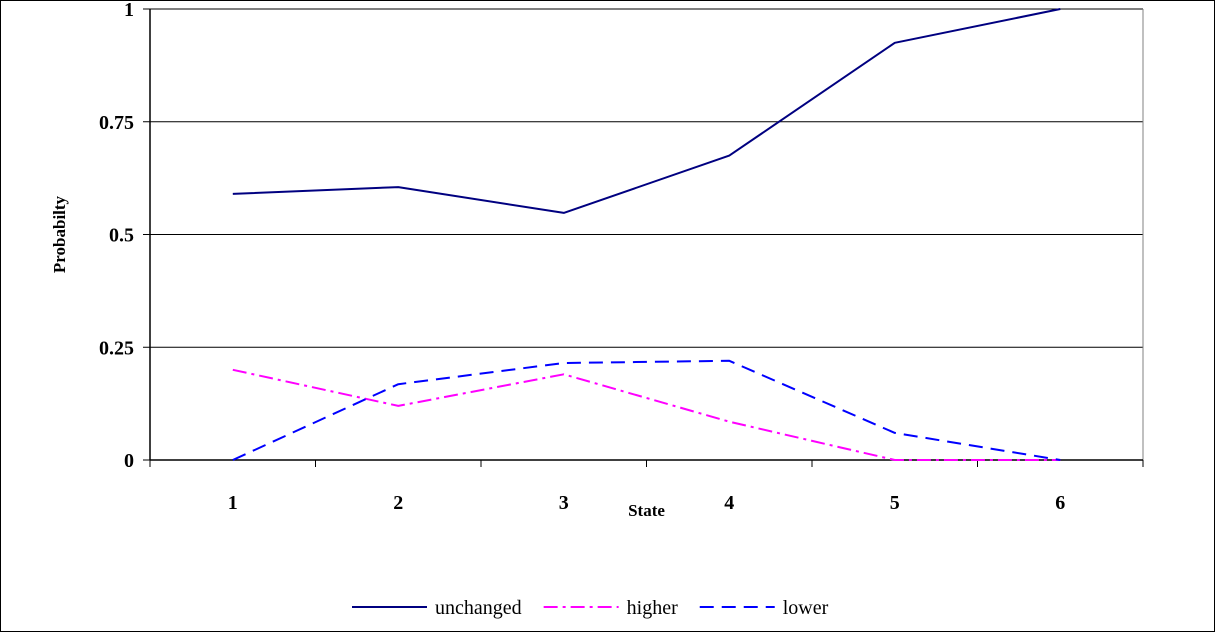 The image size is (1217, 634). What do you see at coordinates (129, 10) in the screenshot?
I see `y-tick-label: 1` at bounding box center [129, 10].